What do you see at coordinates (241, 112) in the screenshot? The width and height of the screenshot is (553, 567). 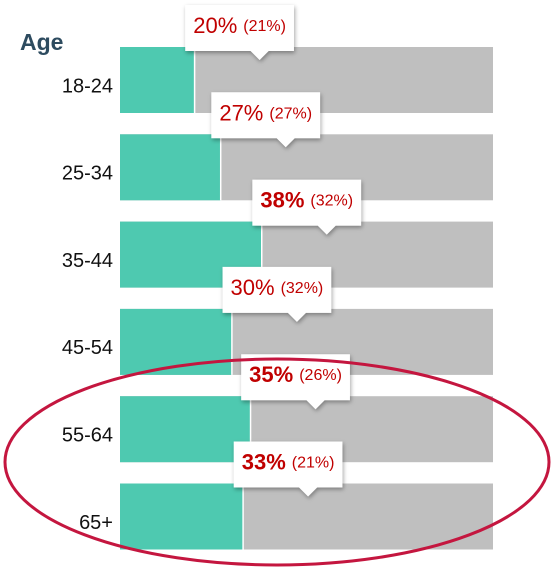 I see `value-label: 27%` at bounding box center [241, 112].